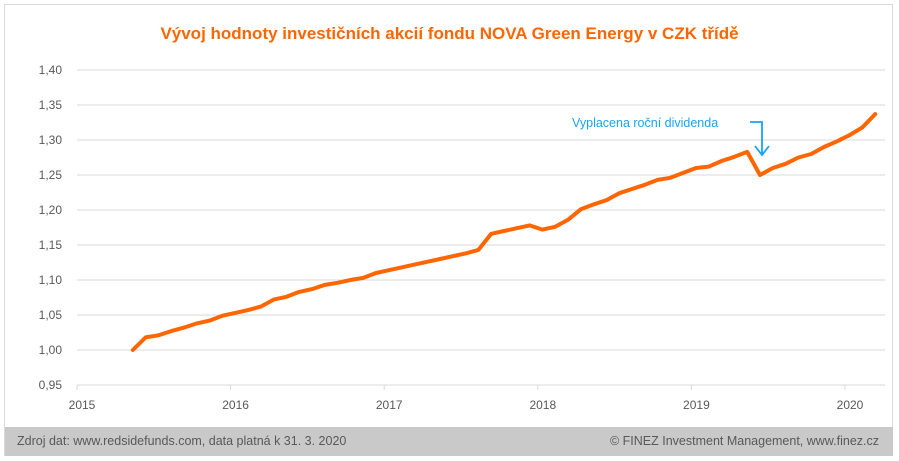 The width and height of the screenshot is (899, 461). What do you see at coordinates (51, 350) in the screenshot?
I see `y-tick-label: 1,00` at bounding box center [51, 350].